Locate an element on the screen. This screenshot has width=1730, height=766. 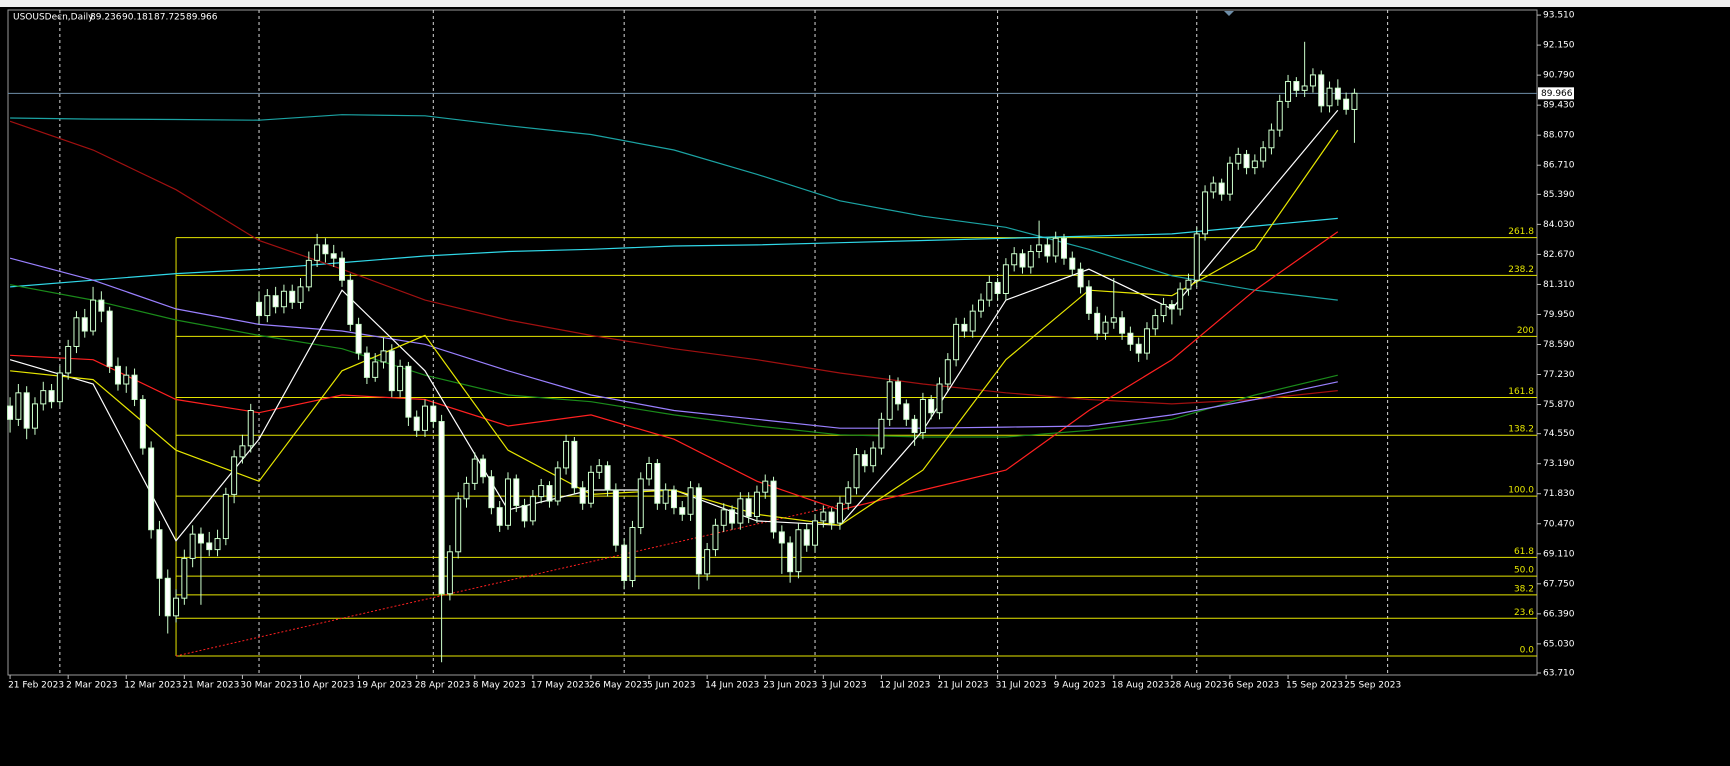
y-tick-label: 67.750 is located at coordinates (1559, 584).